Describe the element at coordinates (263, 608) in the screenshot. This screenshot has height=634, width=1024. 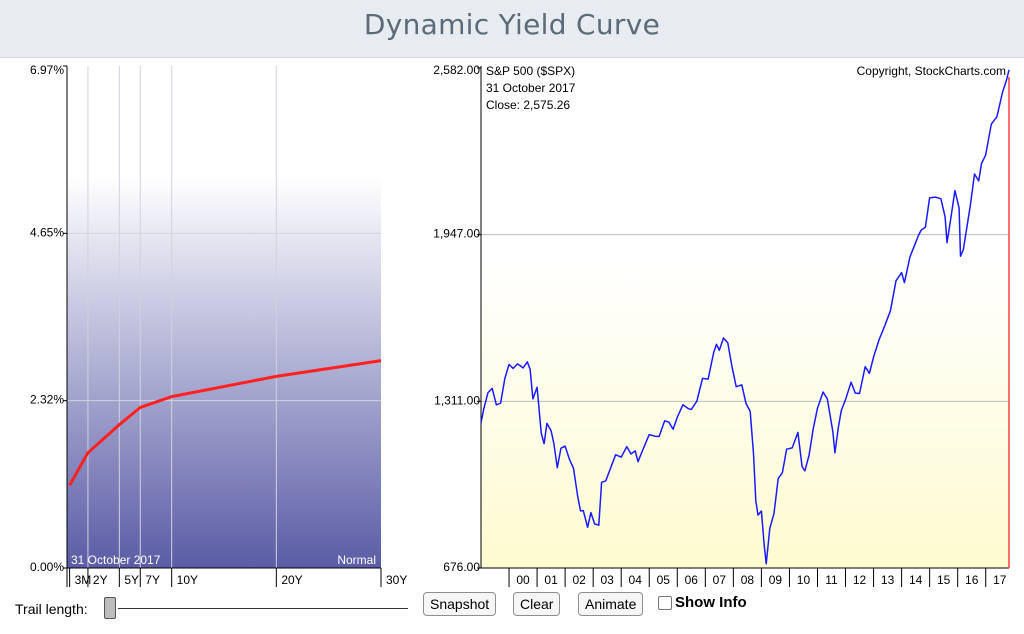
I see `trail-length-track` at that location.